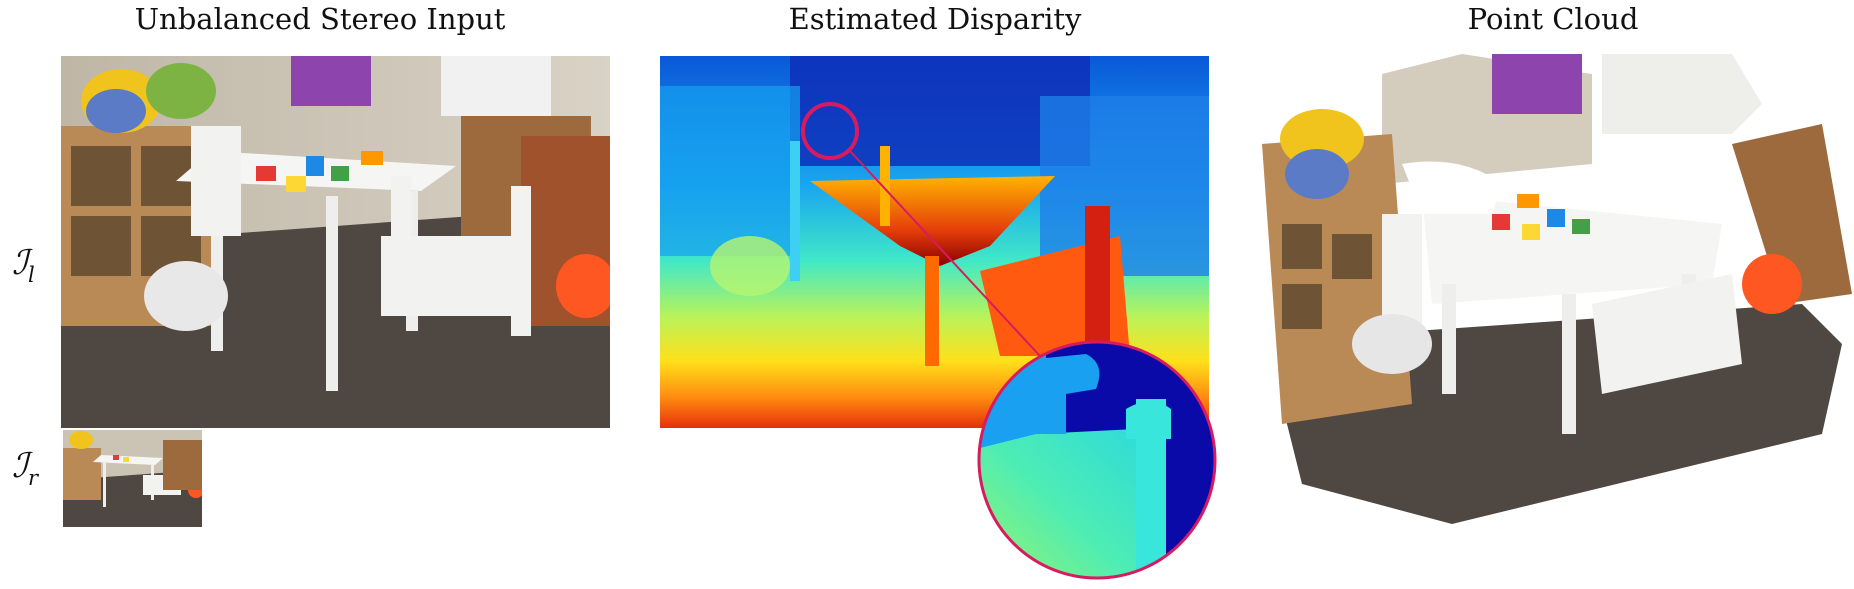  What do you see at coordinates (25, 468) in the screenshot?
I see `right-image-label: ℐr` at bounding box center [25, 468].